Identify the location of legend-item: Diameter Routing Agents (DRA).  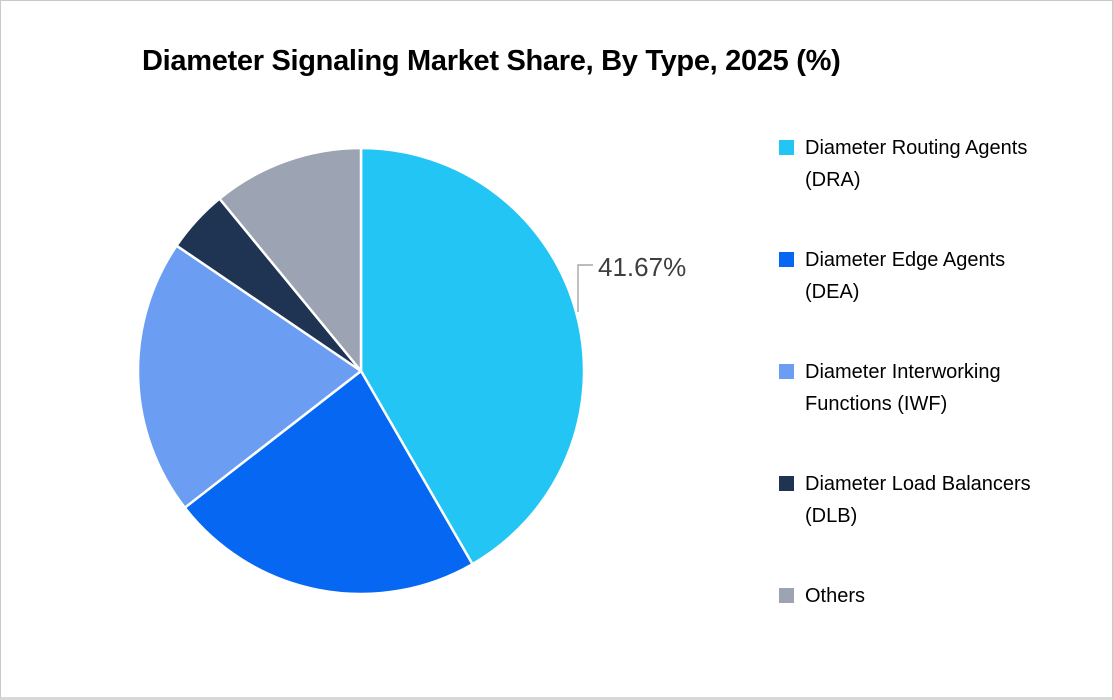
(929, 164).